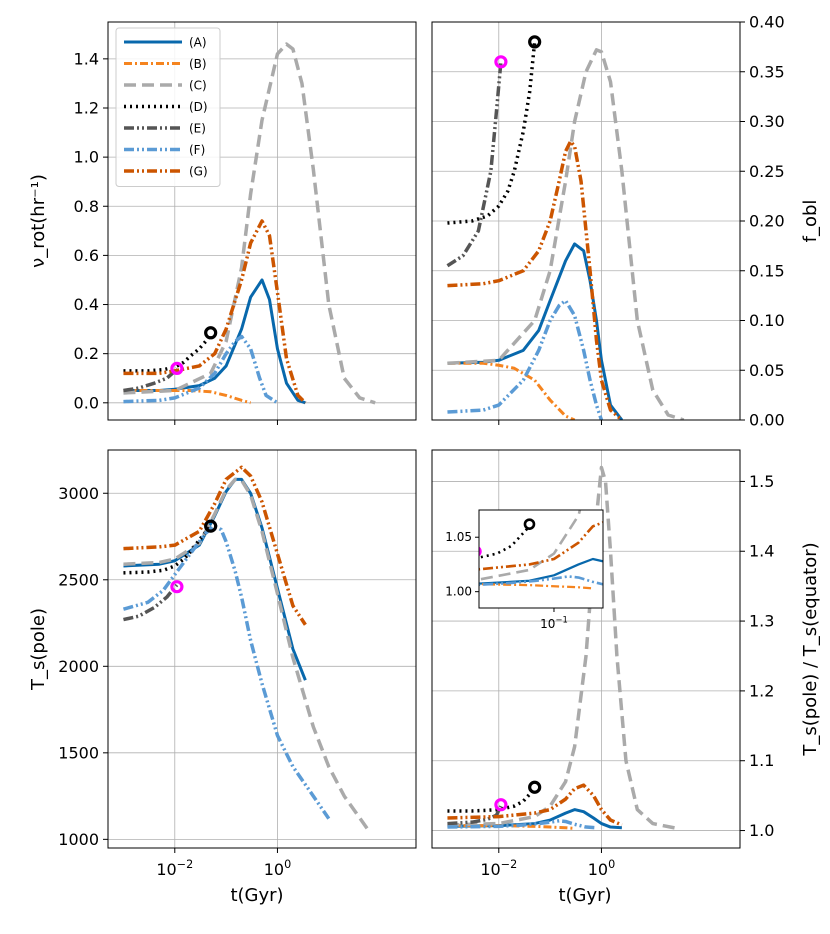 The height and width of the screenshot is (934, 830). What do you see at coordinates (168, 107) in the screenshot?
I see `legend: (A) (B) (C) (D) (E) (F) (G)` at bounding box center [168, 107].